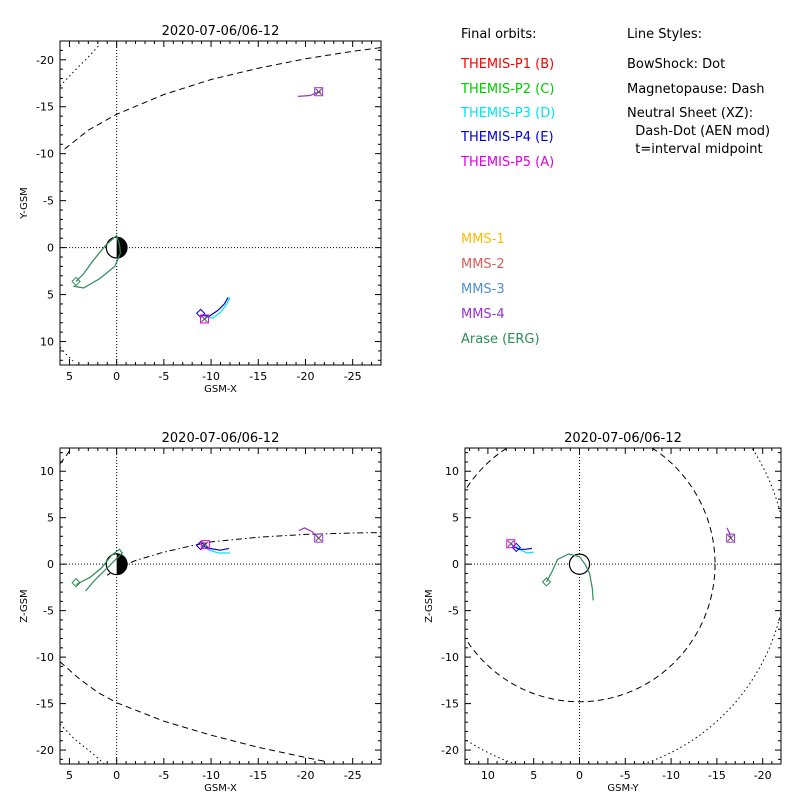 This screenshot has height=800, width=800. Describe the element at coordinates (483, 239) in the screenshot. I see `legend-entry-mms-1: MMS-1` at that location.